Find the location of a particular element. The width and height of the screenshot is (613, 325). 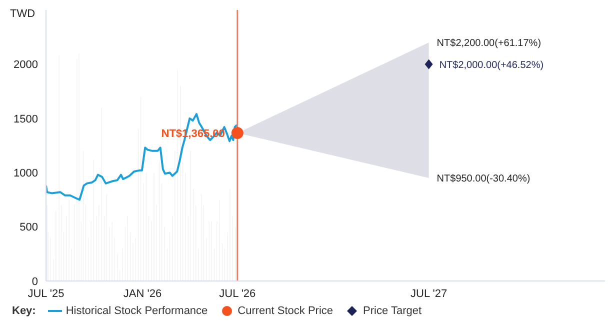

x-tick-label: JAN '26 is located at coordinates (142, 294).